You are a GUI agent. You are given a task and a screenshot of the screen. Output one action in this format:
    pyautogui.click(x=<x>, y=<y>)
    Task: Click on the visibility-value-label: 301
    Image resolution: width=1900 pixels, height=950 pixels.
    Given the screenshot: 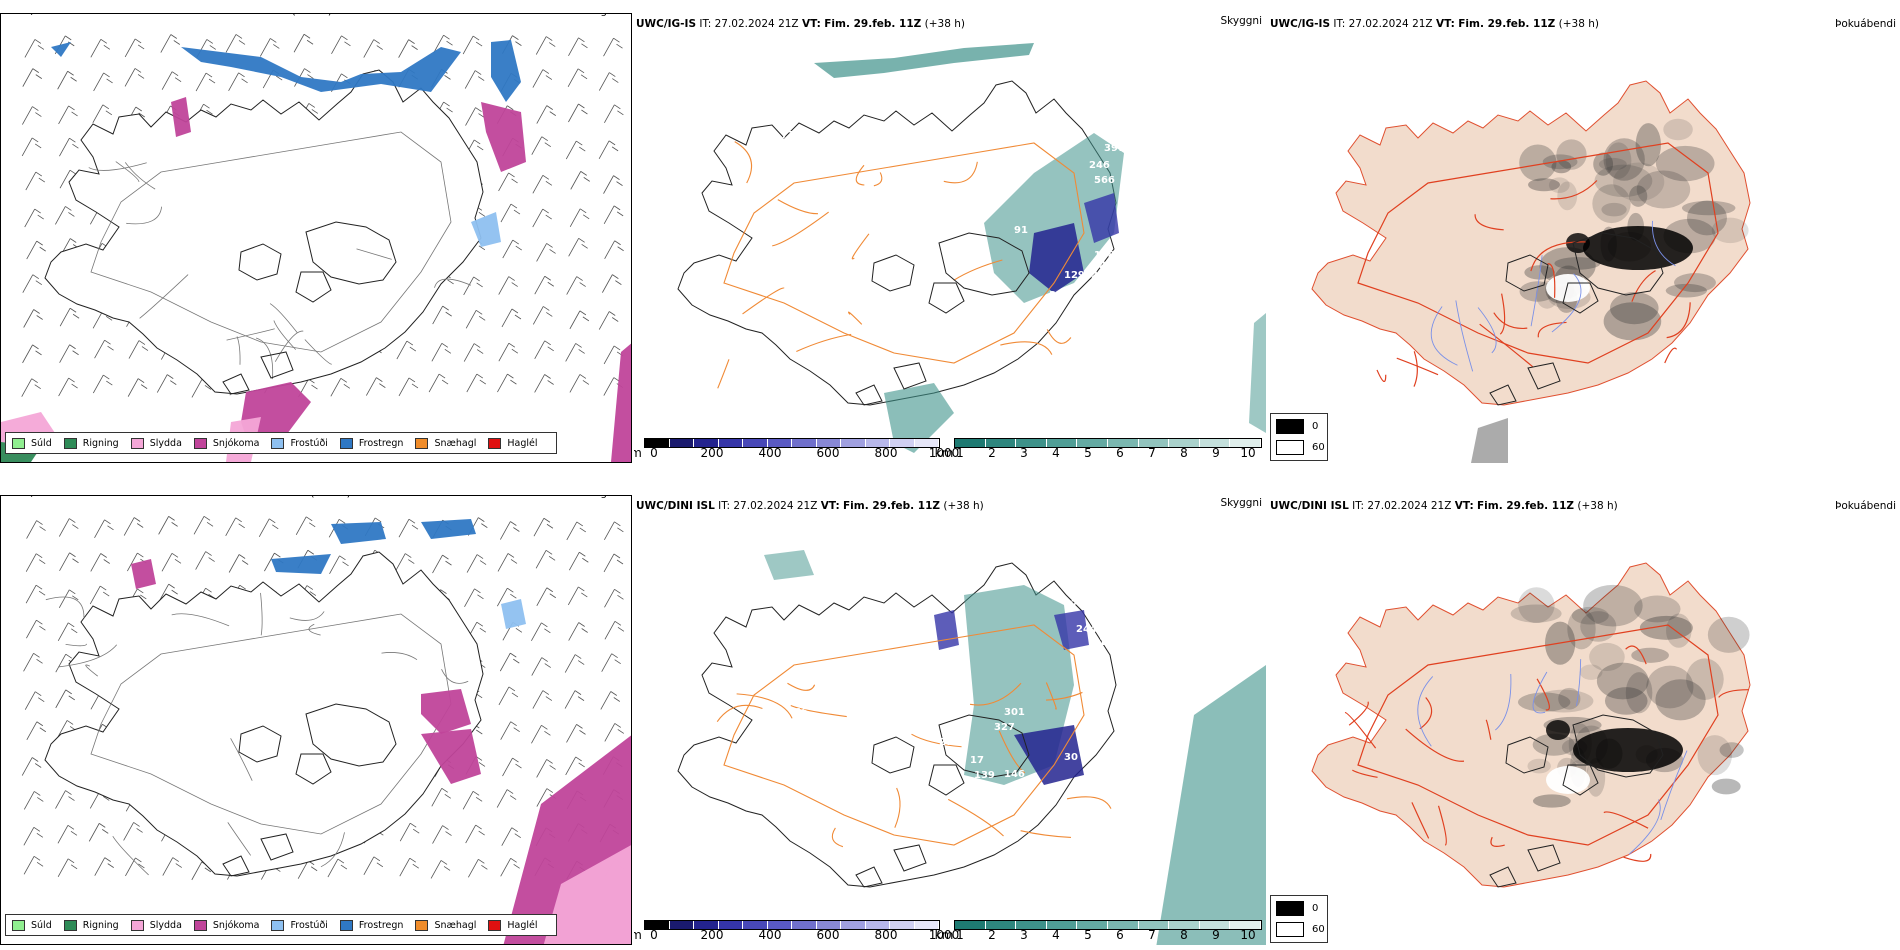 What is the action you would take?
    pyautogui.click(x=1014, y=712)
    